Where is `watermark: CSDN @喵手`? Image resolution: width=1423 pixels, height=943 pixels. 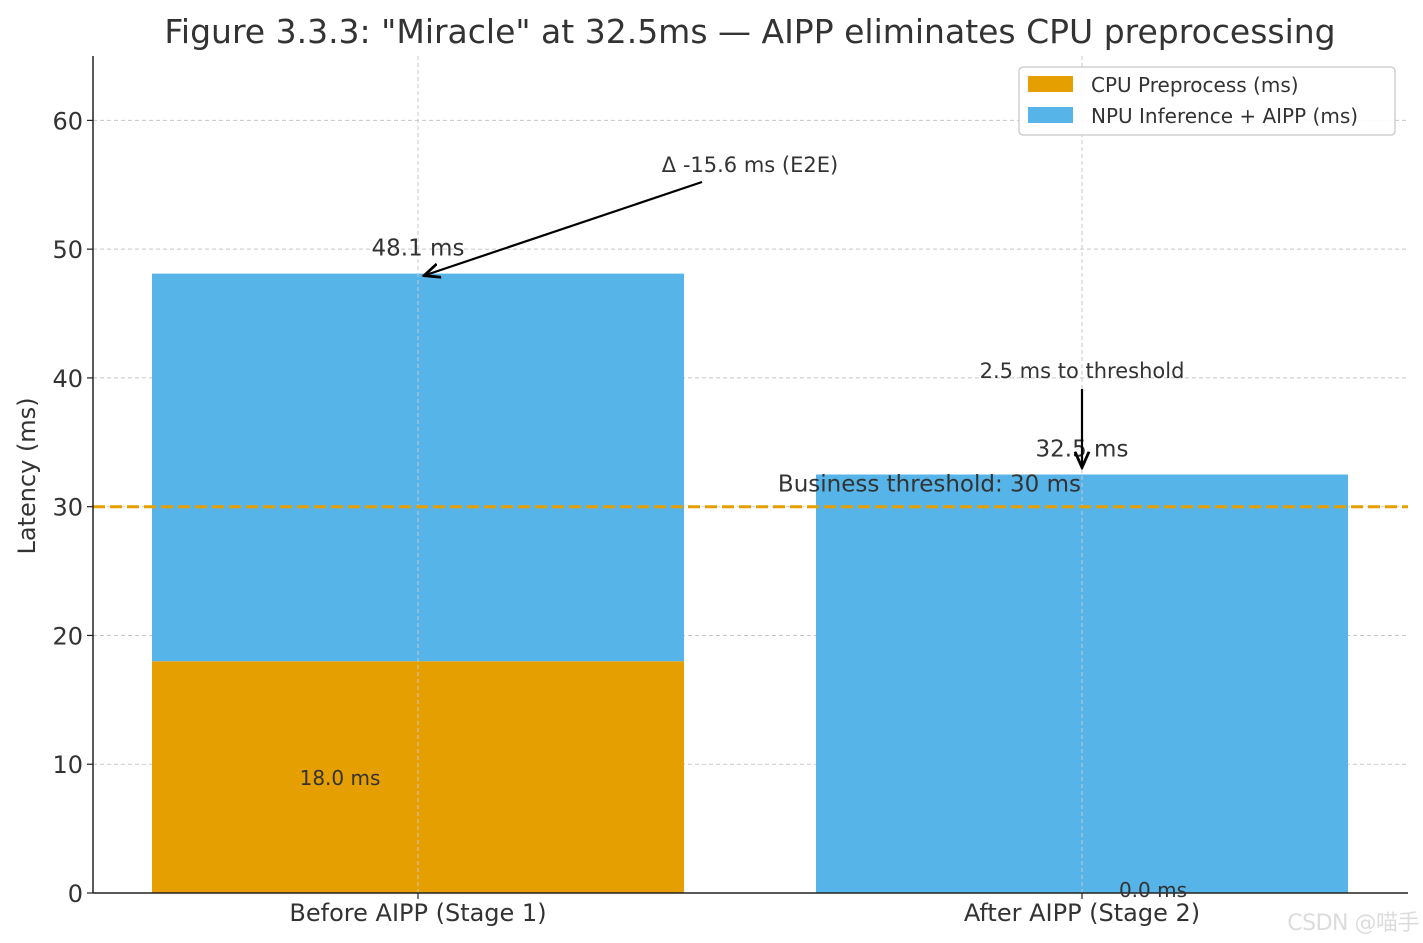 watermark: CSDN @喵手 is located at coordinates (1353, 923).